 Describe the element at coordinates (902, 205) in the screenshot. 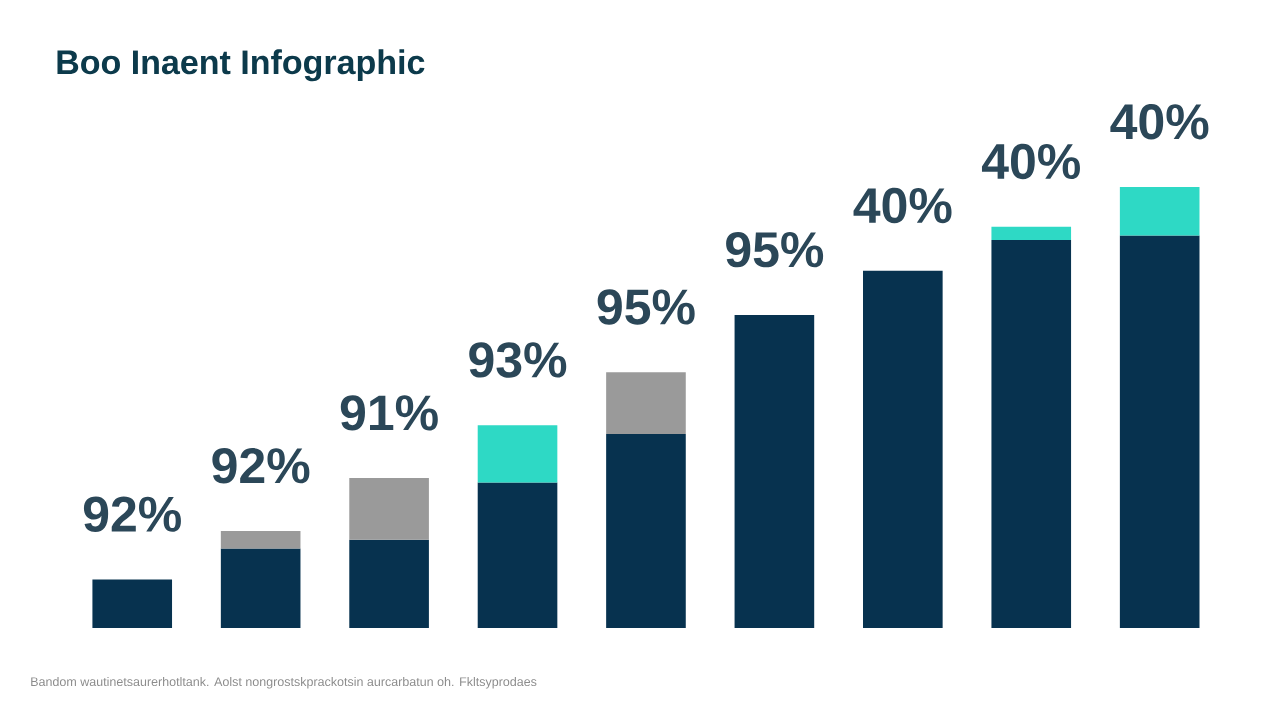

I see `annotation: 40%` at that location.